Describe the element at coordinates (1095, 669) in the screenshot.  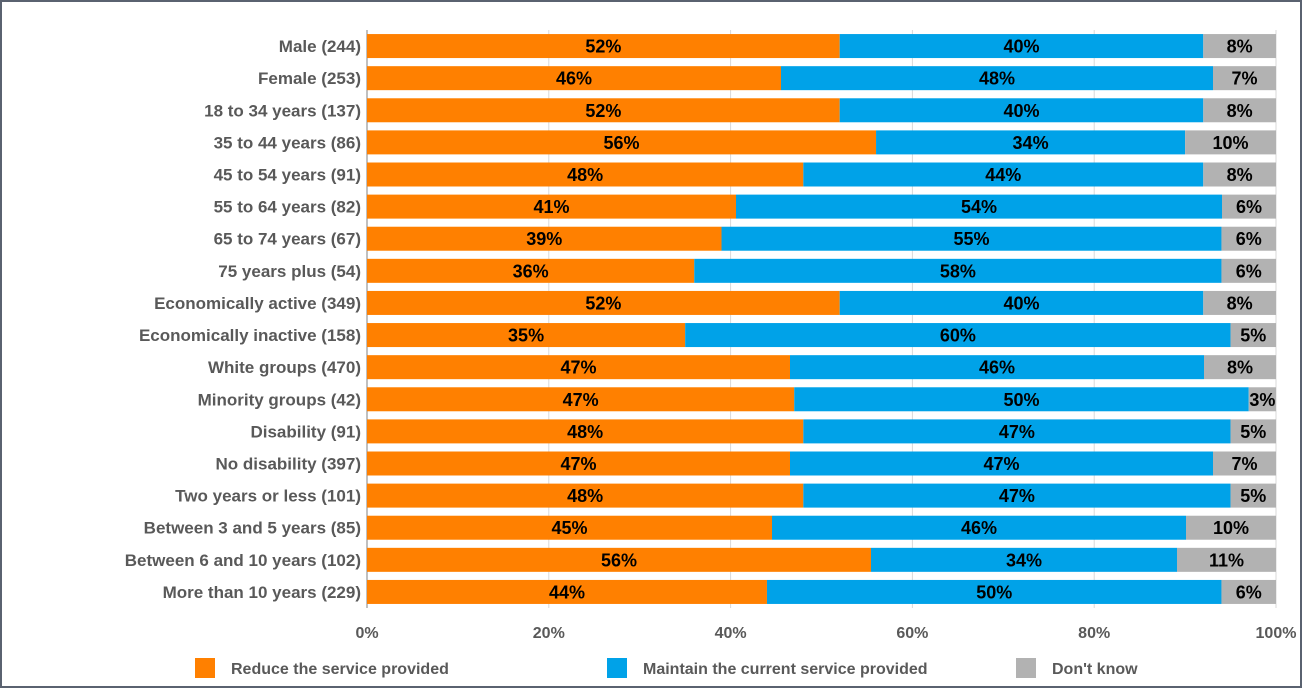
I see `legend-label: Don't know` at that location.